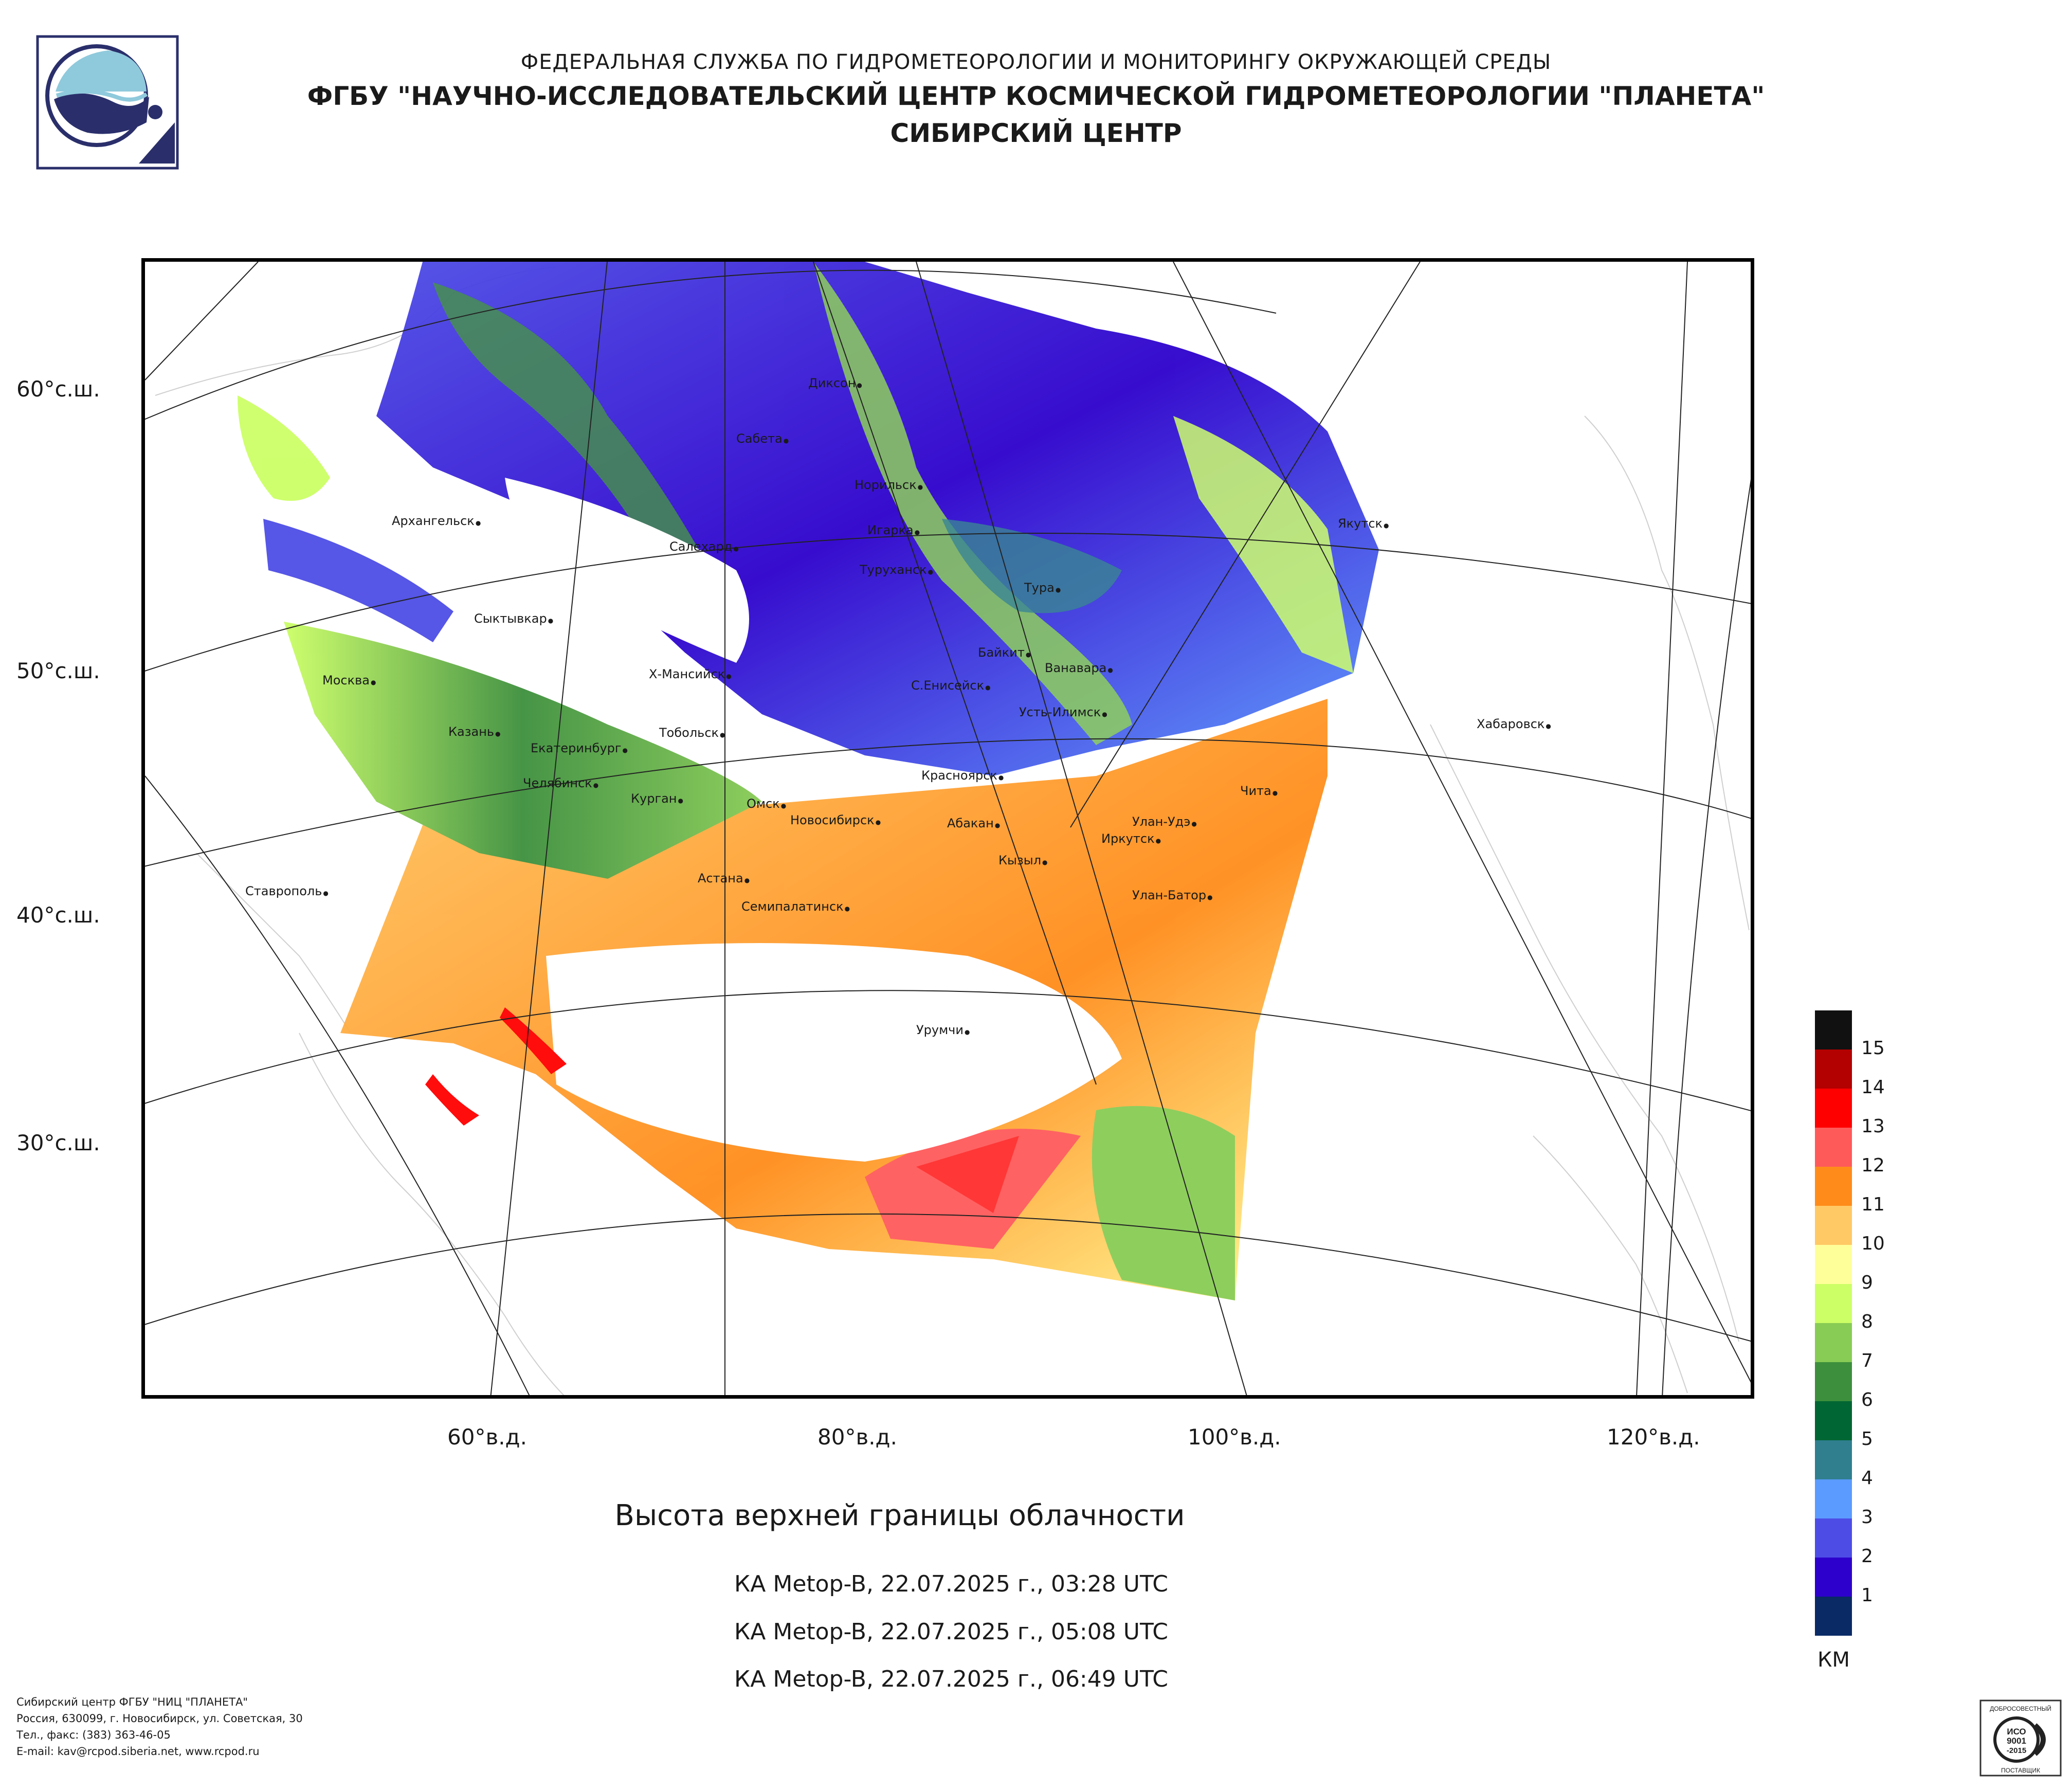  I want to click on city-label: Казань ●, so click(474, 732).